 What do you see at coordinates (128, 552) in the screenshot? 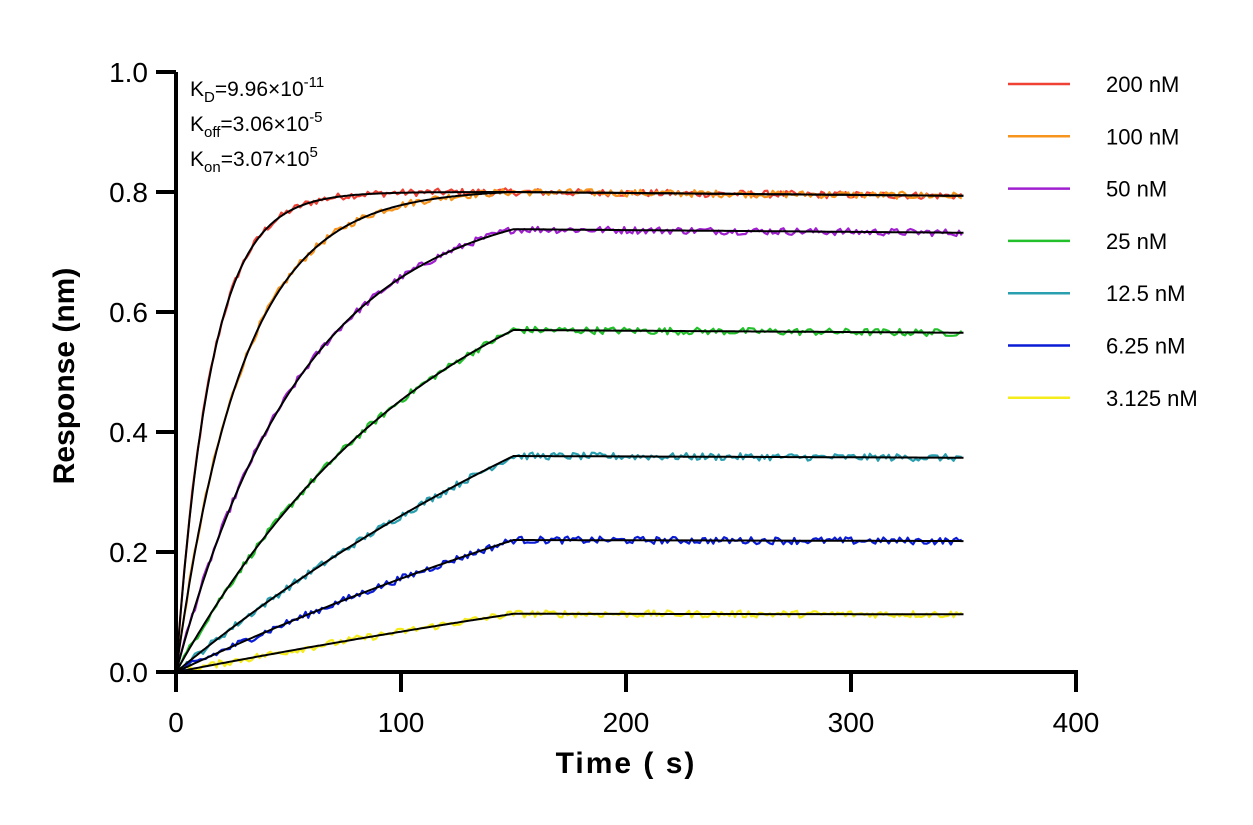
I see `y-tick-label: 0.2` at bounding box center [128, 552].